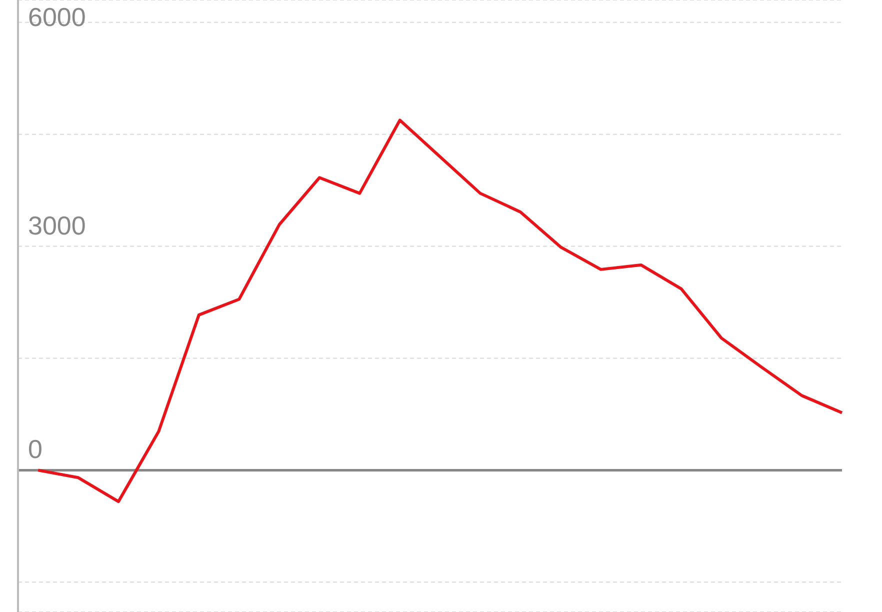 The image size is (882, 612). What do you see at coordinates (57, 17) in the screenshot?
I see `y-tick-label: 6000` at bounding box center [57, 17].